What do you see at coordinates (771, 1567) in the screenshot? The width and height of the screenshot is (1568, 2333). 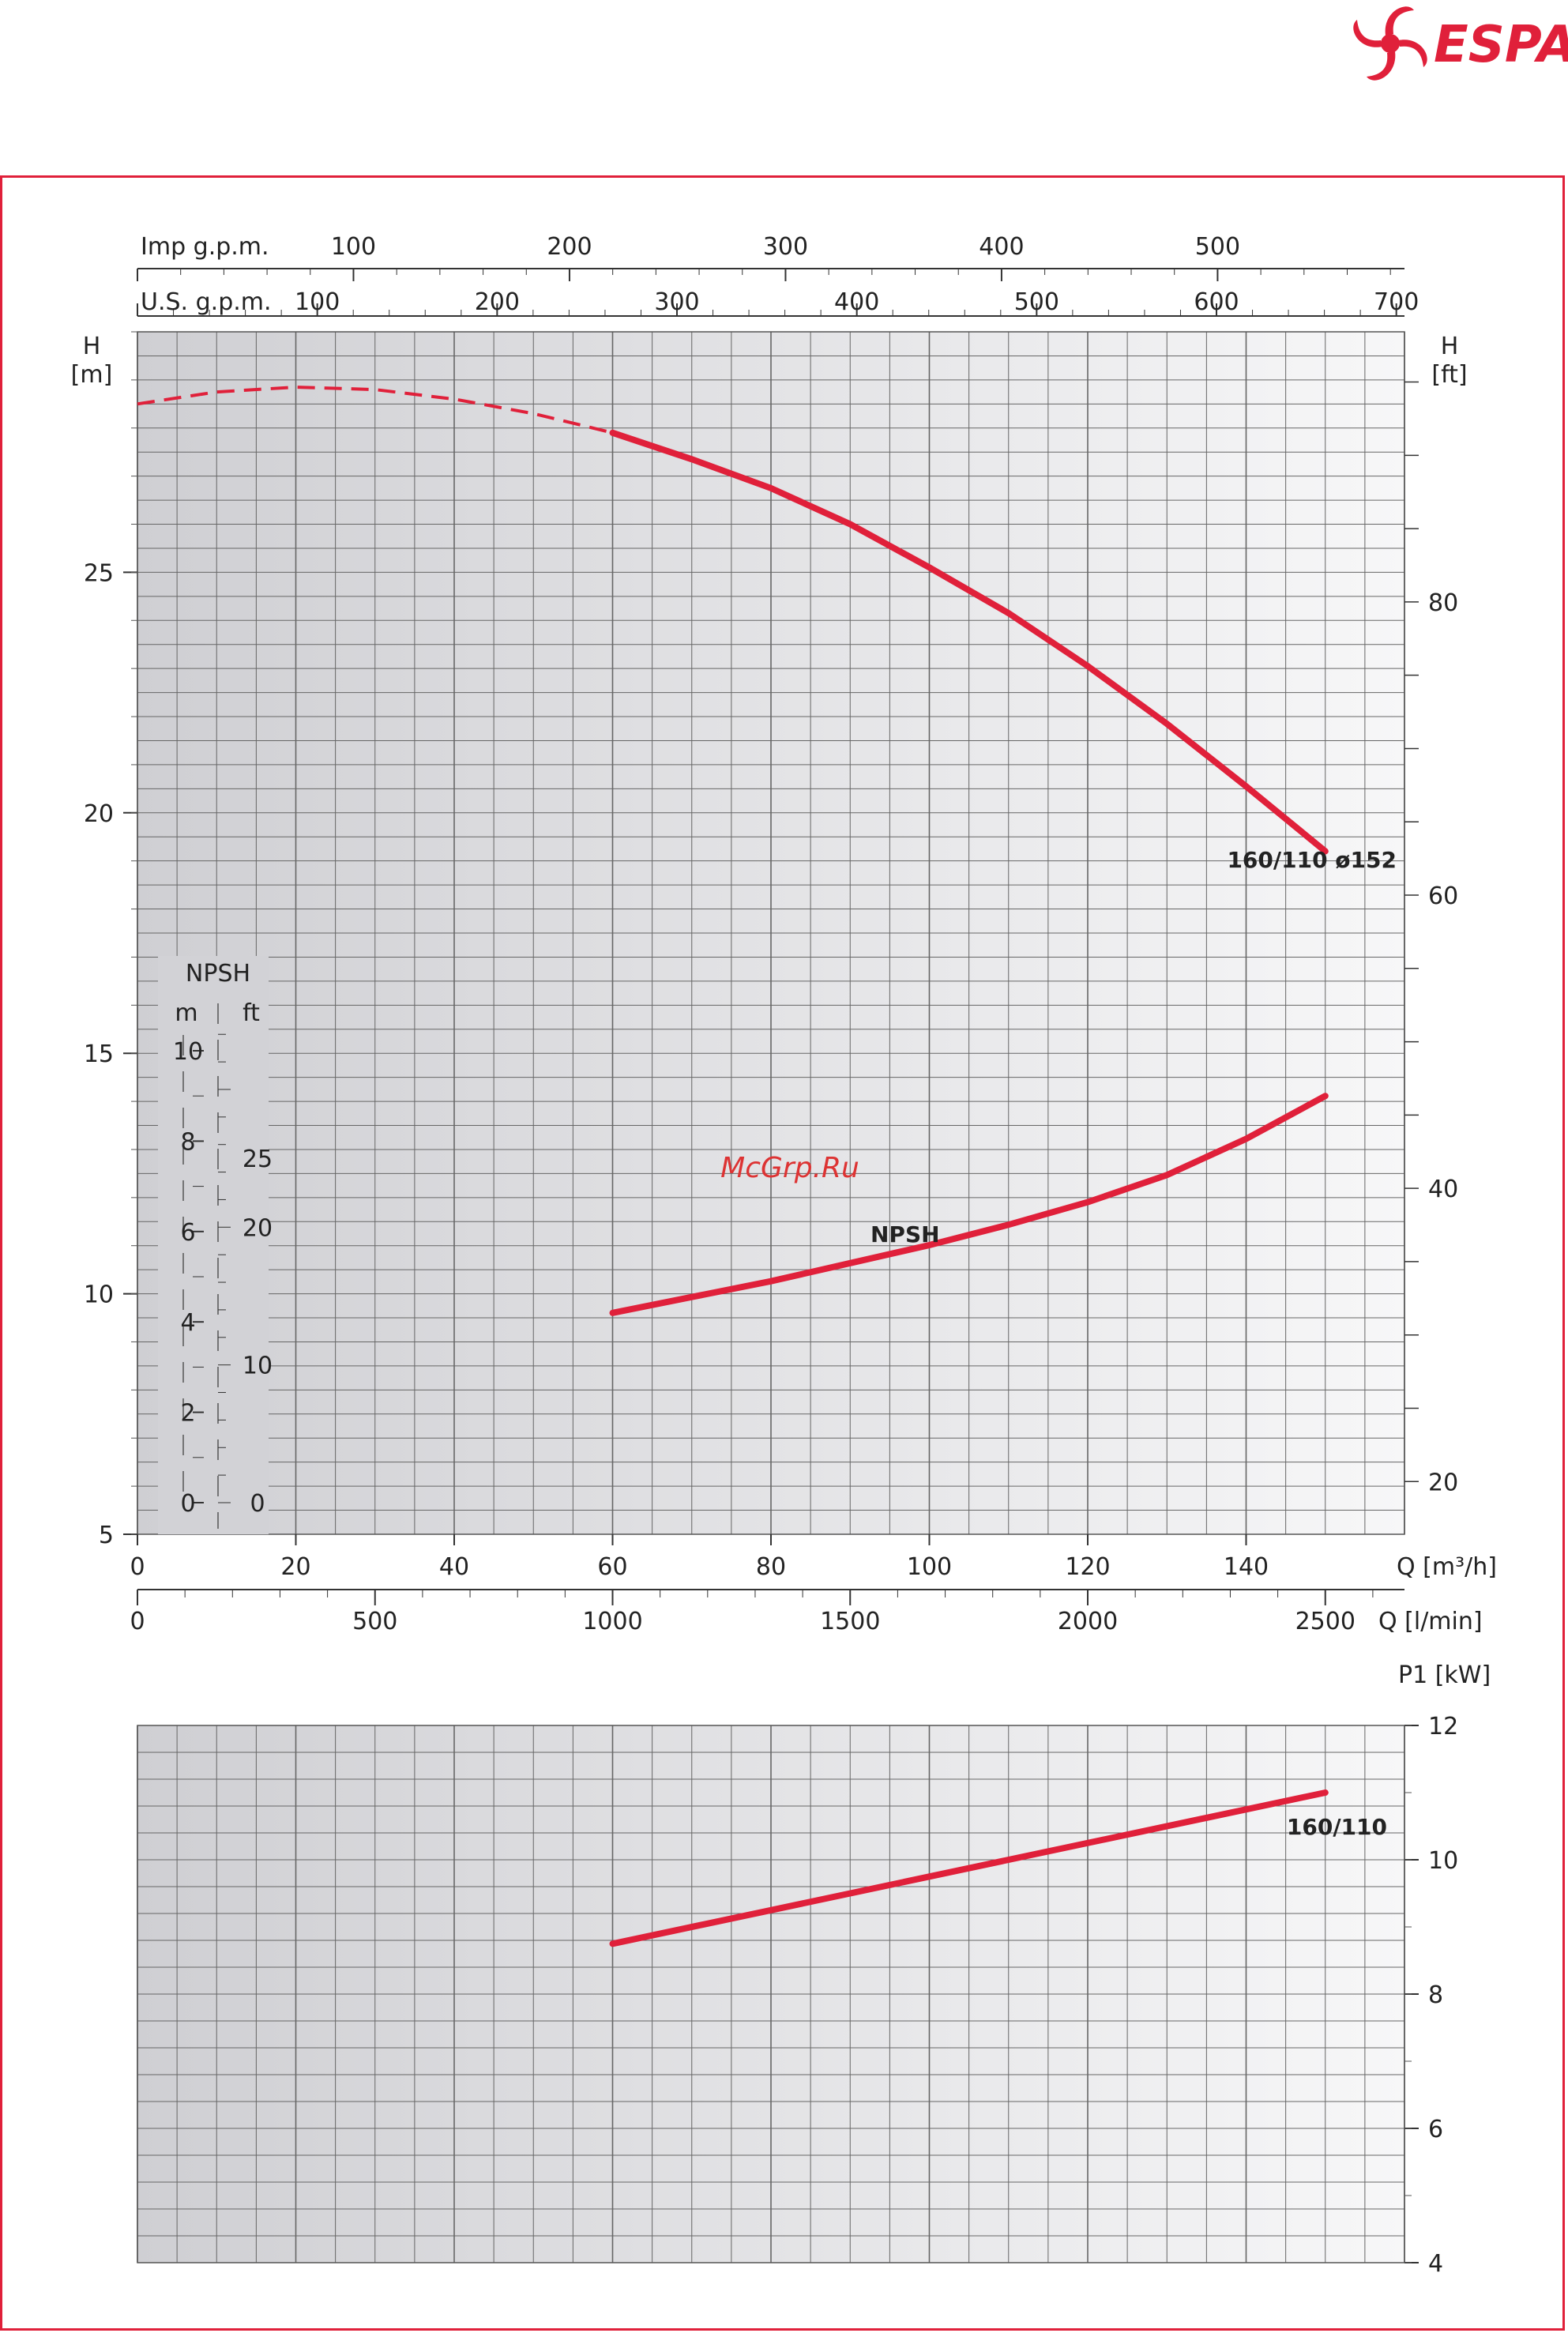 I see `q-m3h-tick-label: 80` at bounding box center [771, 1567].